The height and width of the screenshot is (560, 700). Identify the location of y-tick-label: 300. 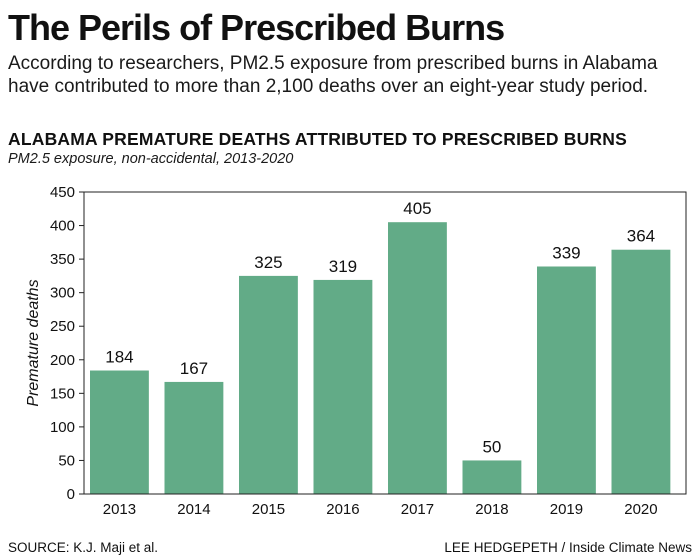
(62, 293).